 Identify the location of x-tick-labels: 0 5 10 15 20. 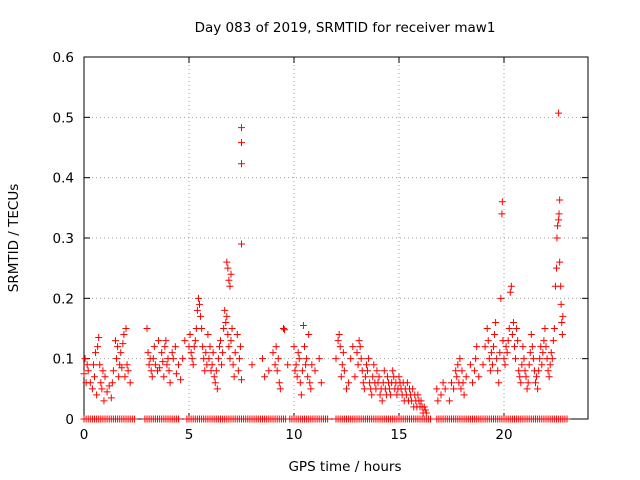
(296, 435).